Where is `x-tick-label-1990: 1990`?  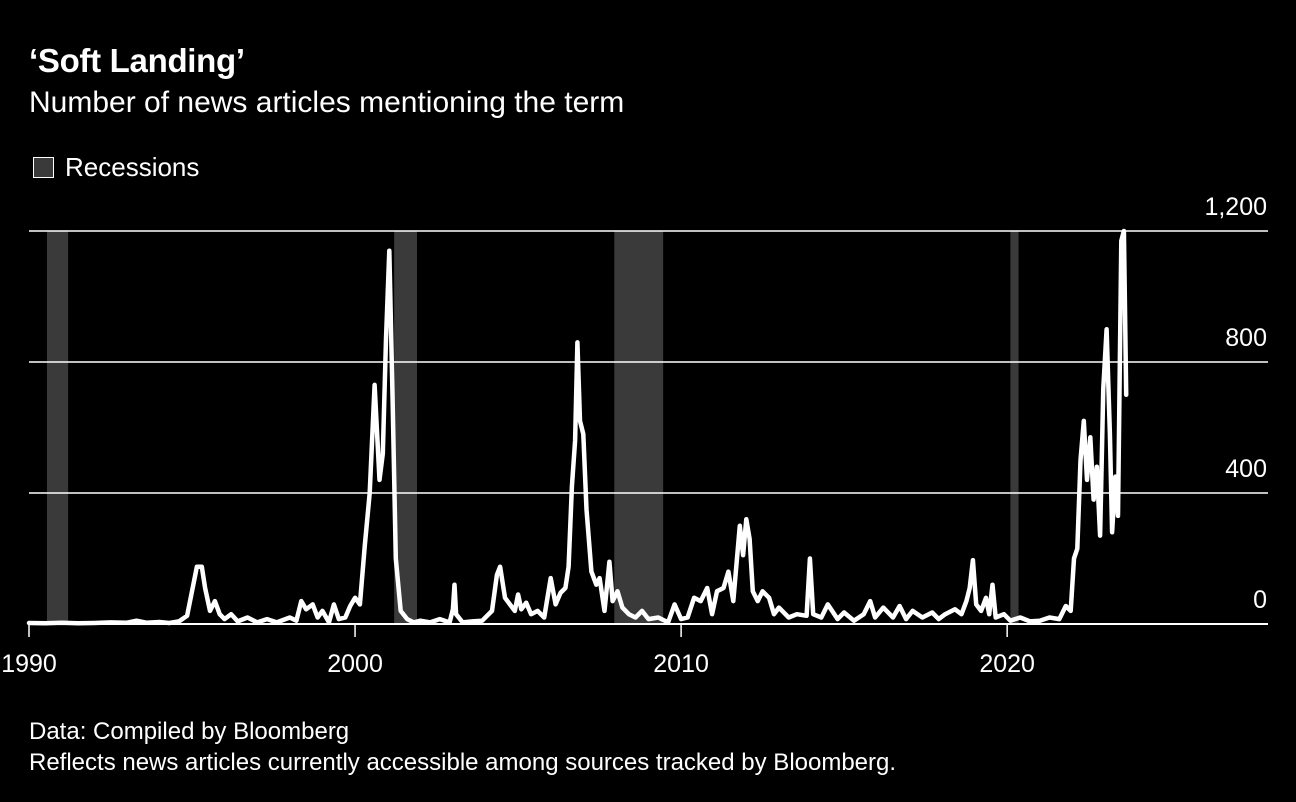
x-tick-label-1990: 1990 is located at coordinates (29, 664).